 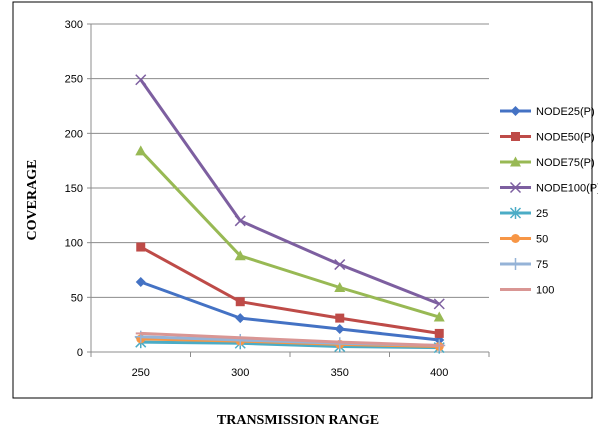 What do you see at coordinates (565, 163) in the screenshot?
I see `legend-label: NODE75(P)` at bounding box center [565, 163].